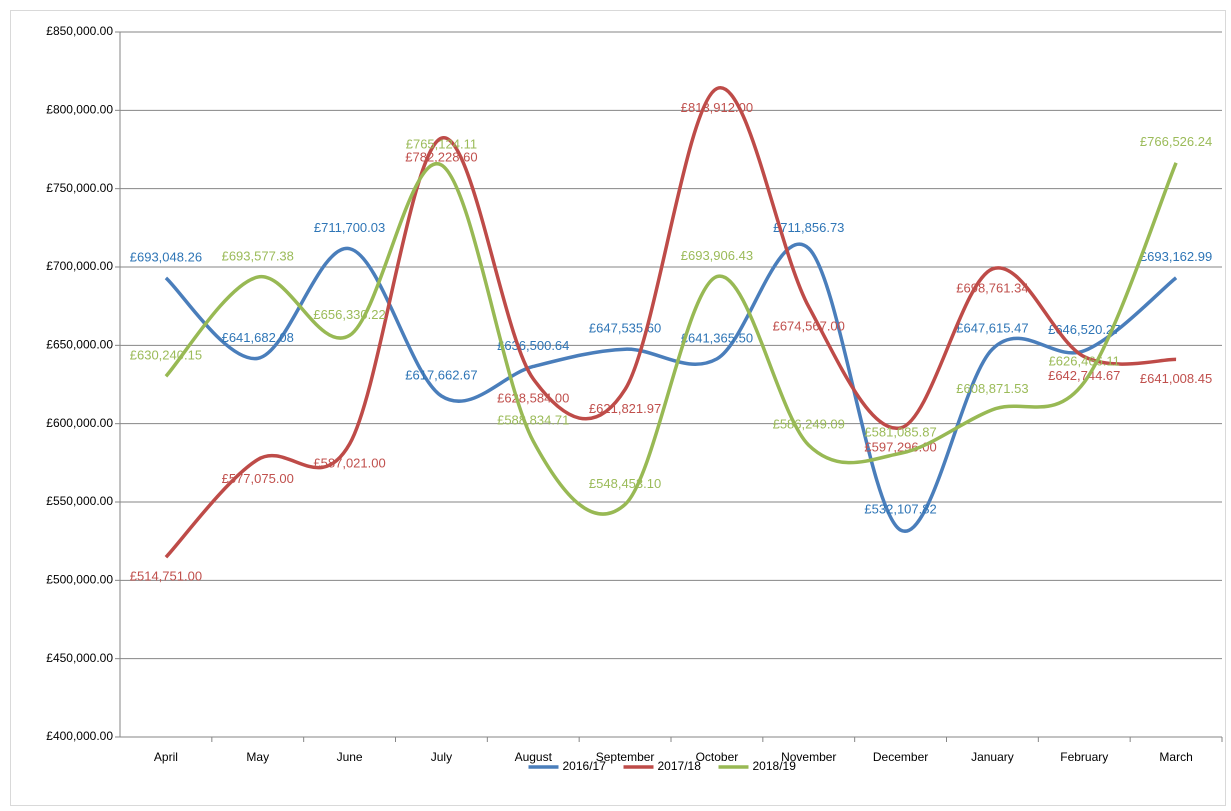  What do you see at coordinates (349, 462) in the screenshot?
I see `data-label: £587,021.00` at bounding box center [349, 462].